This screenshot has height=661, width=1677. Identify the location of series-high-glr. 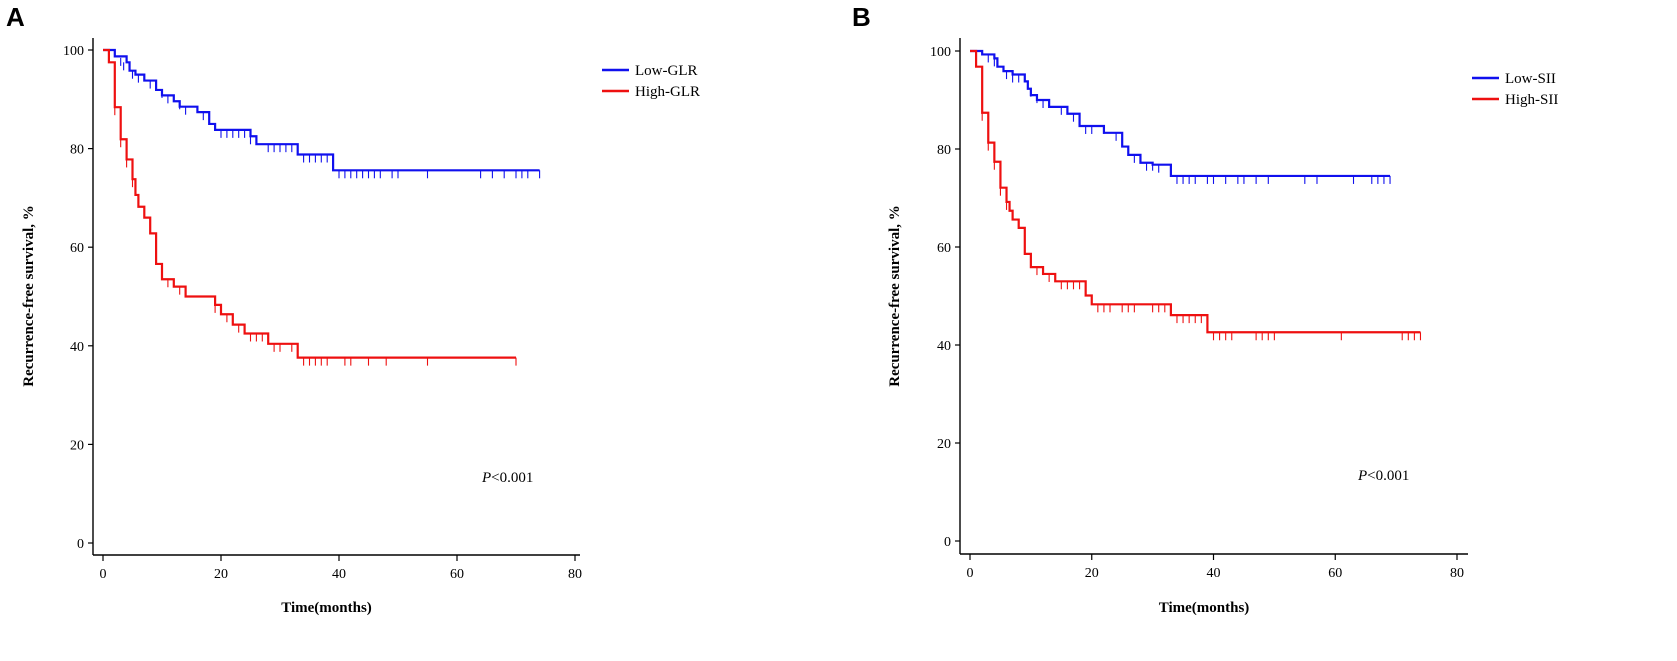
(310, 207).